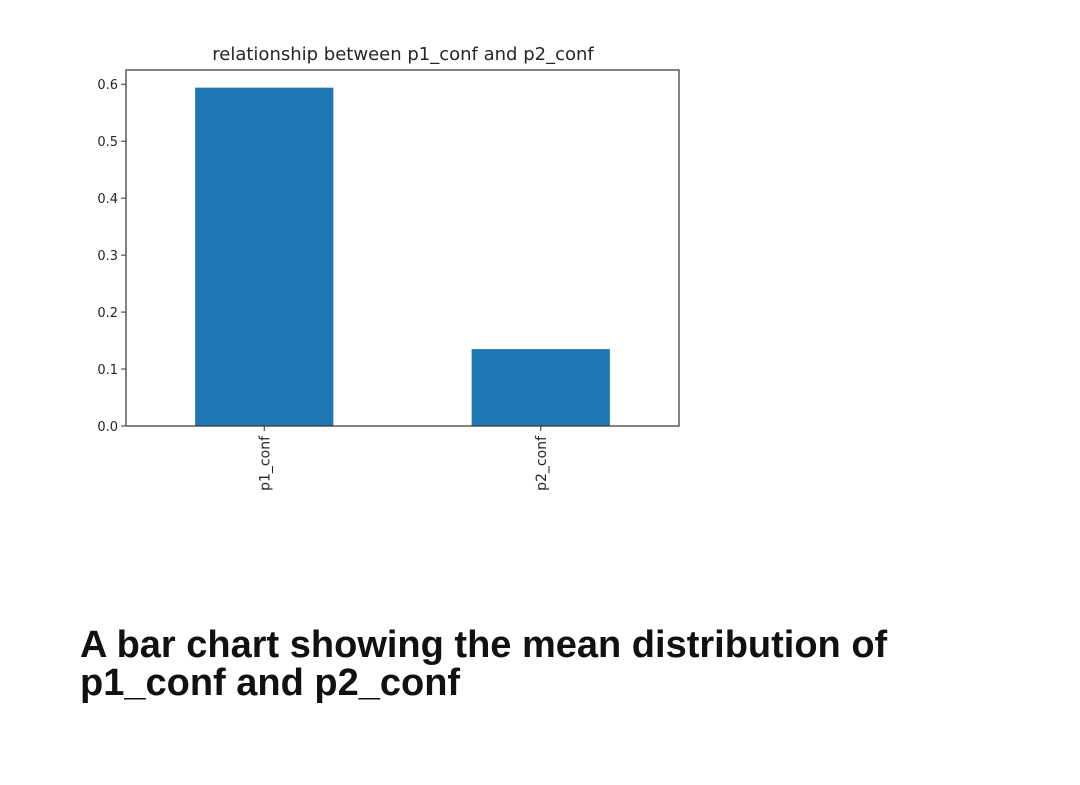  I want to click on x-tick-label: p2_conf, so click(542, 463).